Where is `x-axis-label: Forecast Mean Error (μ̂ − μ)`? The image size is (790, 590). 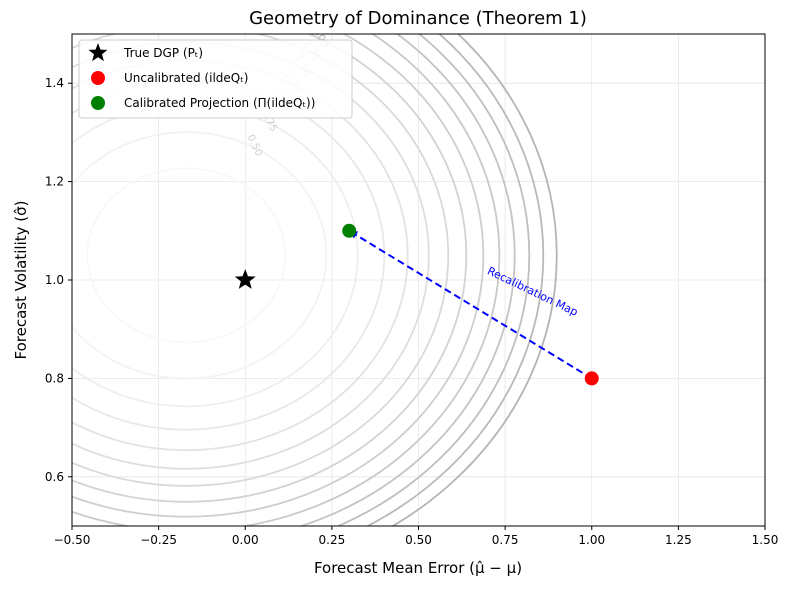
x-axis-label: Forecast Mean Error (μ̂ − μ) is located at coordinates (418, 568).